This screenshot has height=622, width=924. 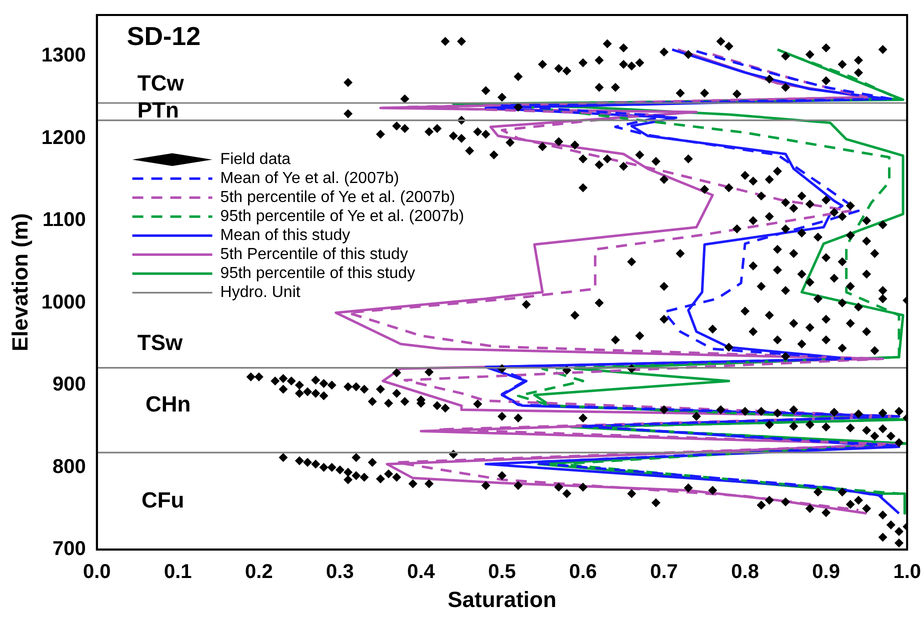 What do you see at coordinates (158, 109) in the screenshot?
I see `annotation: PTn` at bounding box center [158, 109].